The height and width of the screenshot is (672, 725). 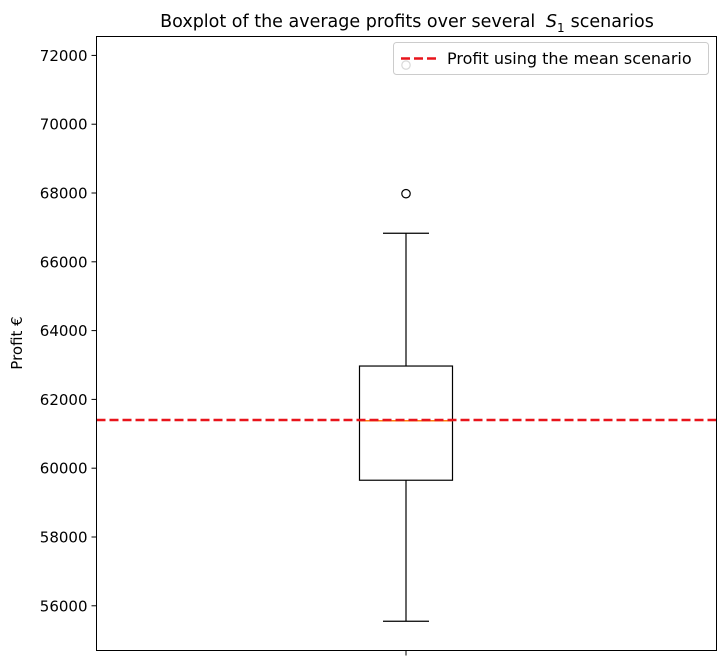 What do you see at coordinates (64, 194) in the screenshot?
I see `y-tick-label: 68000` at bounding box center [64, 194].